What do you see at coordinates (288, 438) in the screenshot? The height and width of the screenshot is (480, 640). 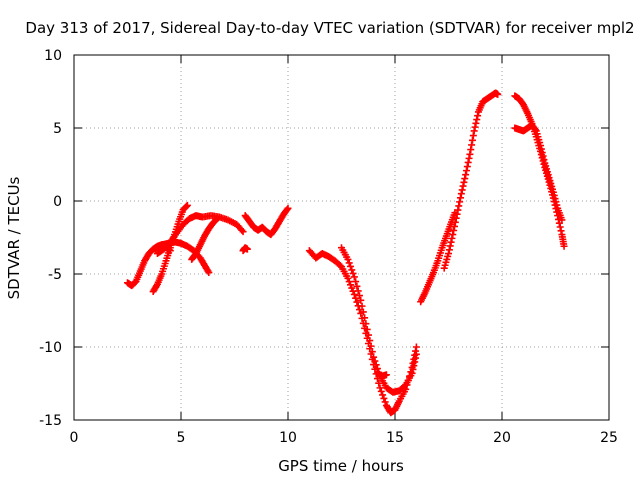 I see `x-tick-label: 10` at bounding box center [288, 438].